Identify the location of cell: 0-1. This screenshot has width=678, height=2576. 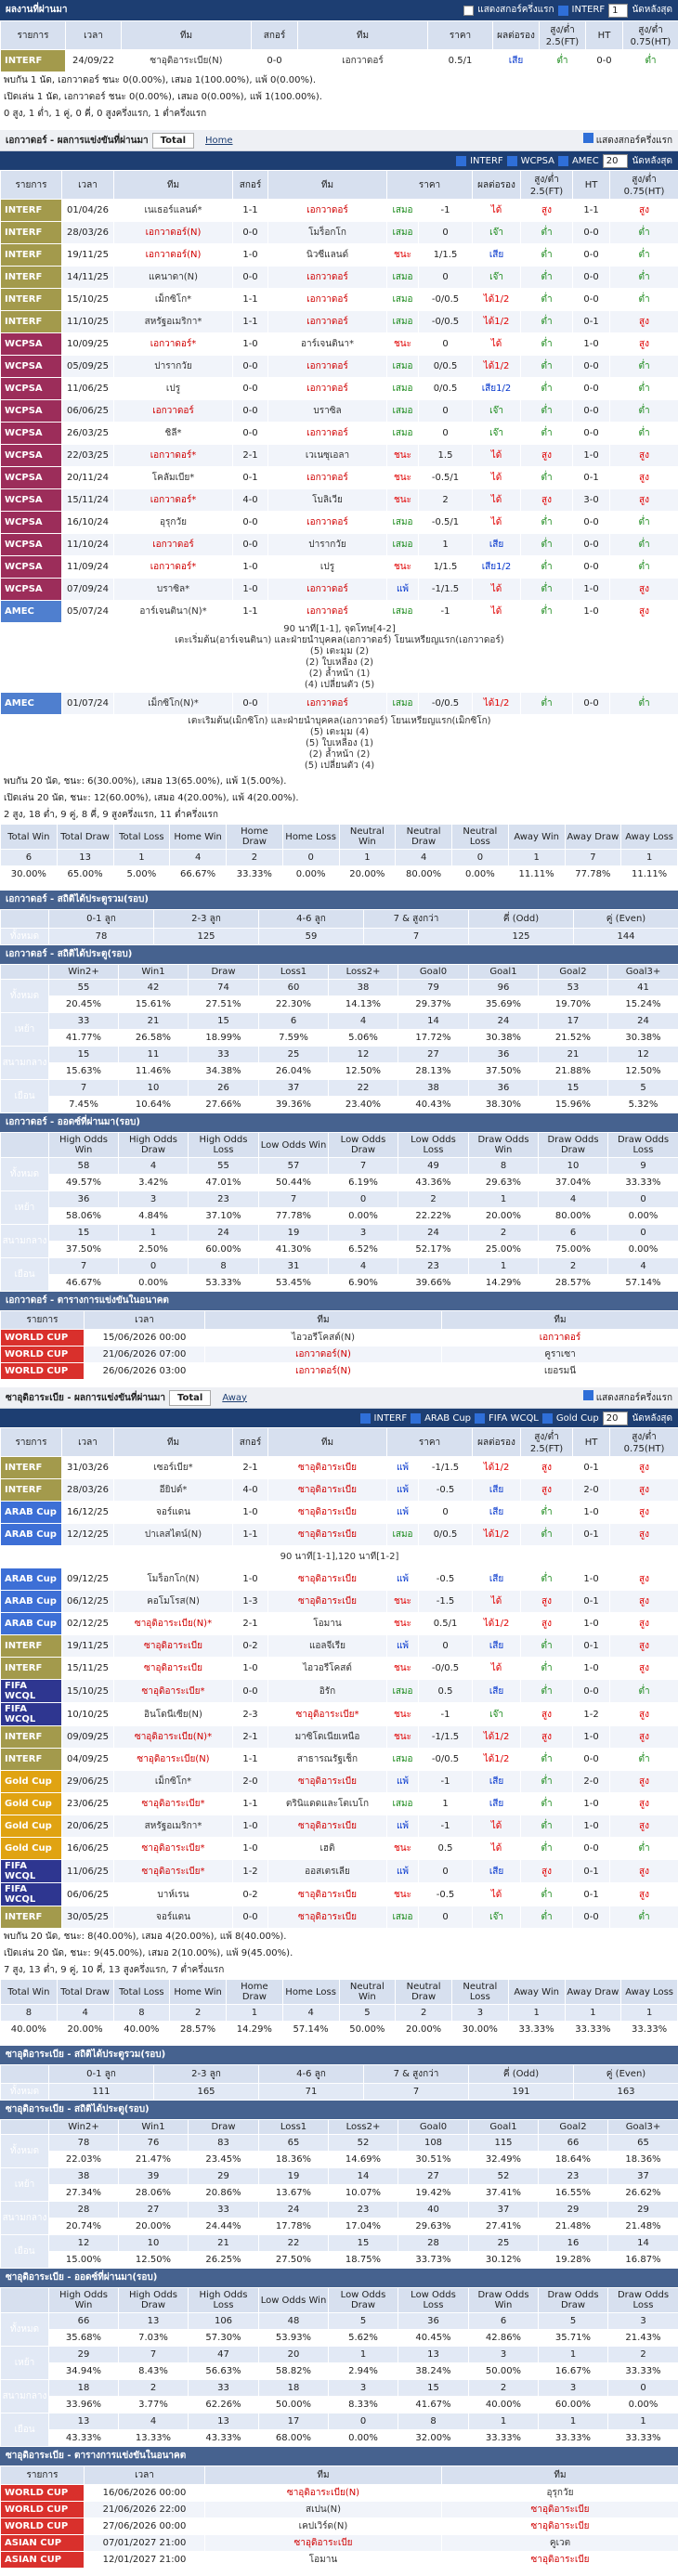
(591, 1601).